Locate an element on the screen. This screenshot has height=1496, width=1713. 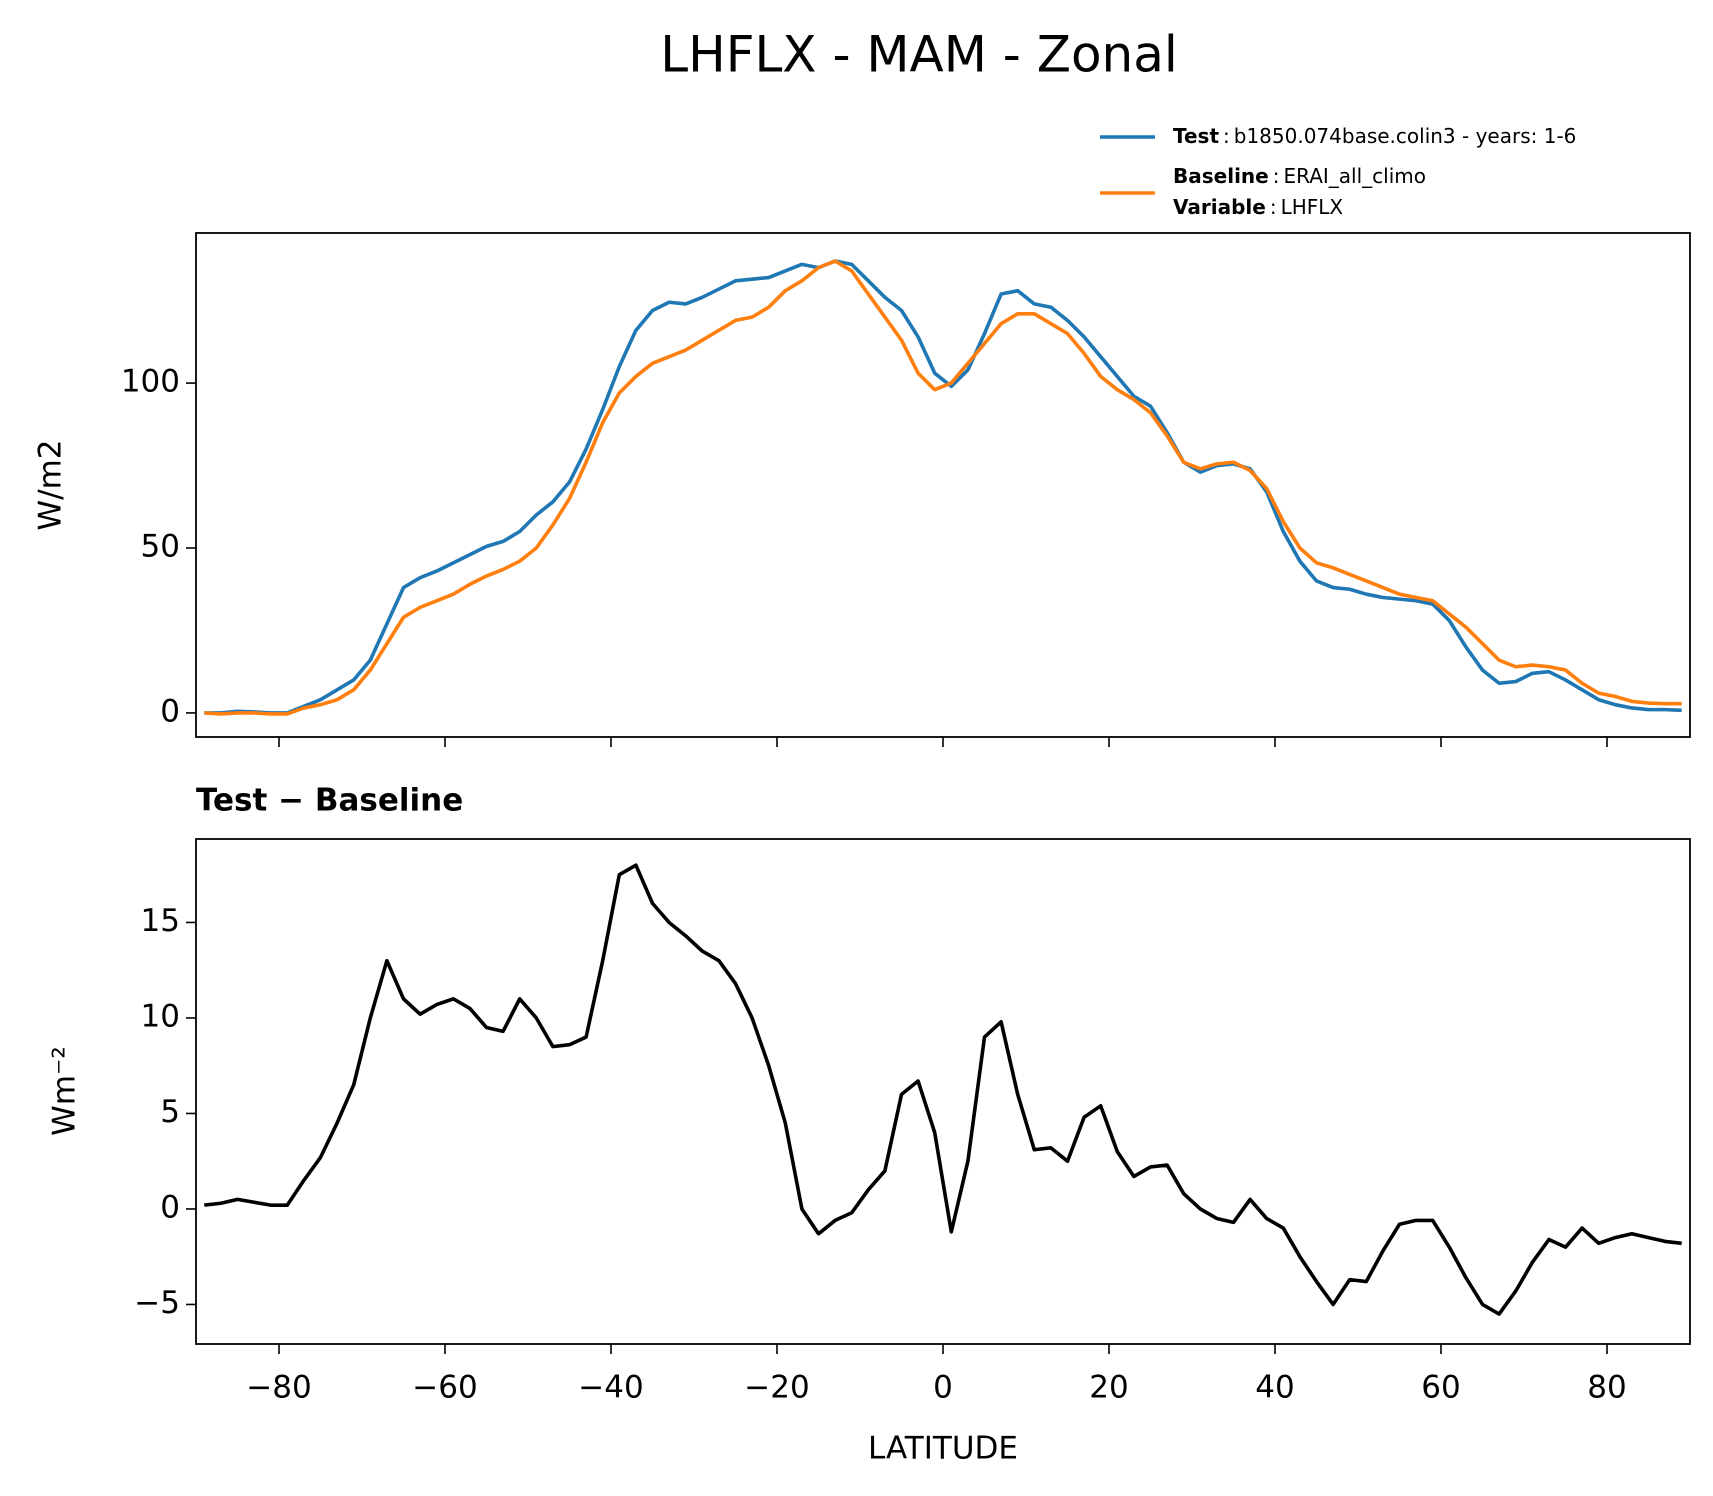
x-axis-label: LATITUDE is located at coordinates (943, 1449).